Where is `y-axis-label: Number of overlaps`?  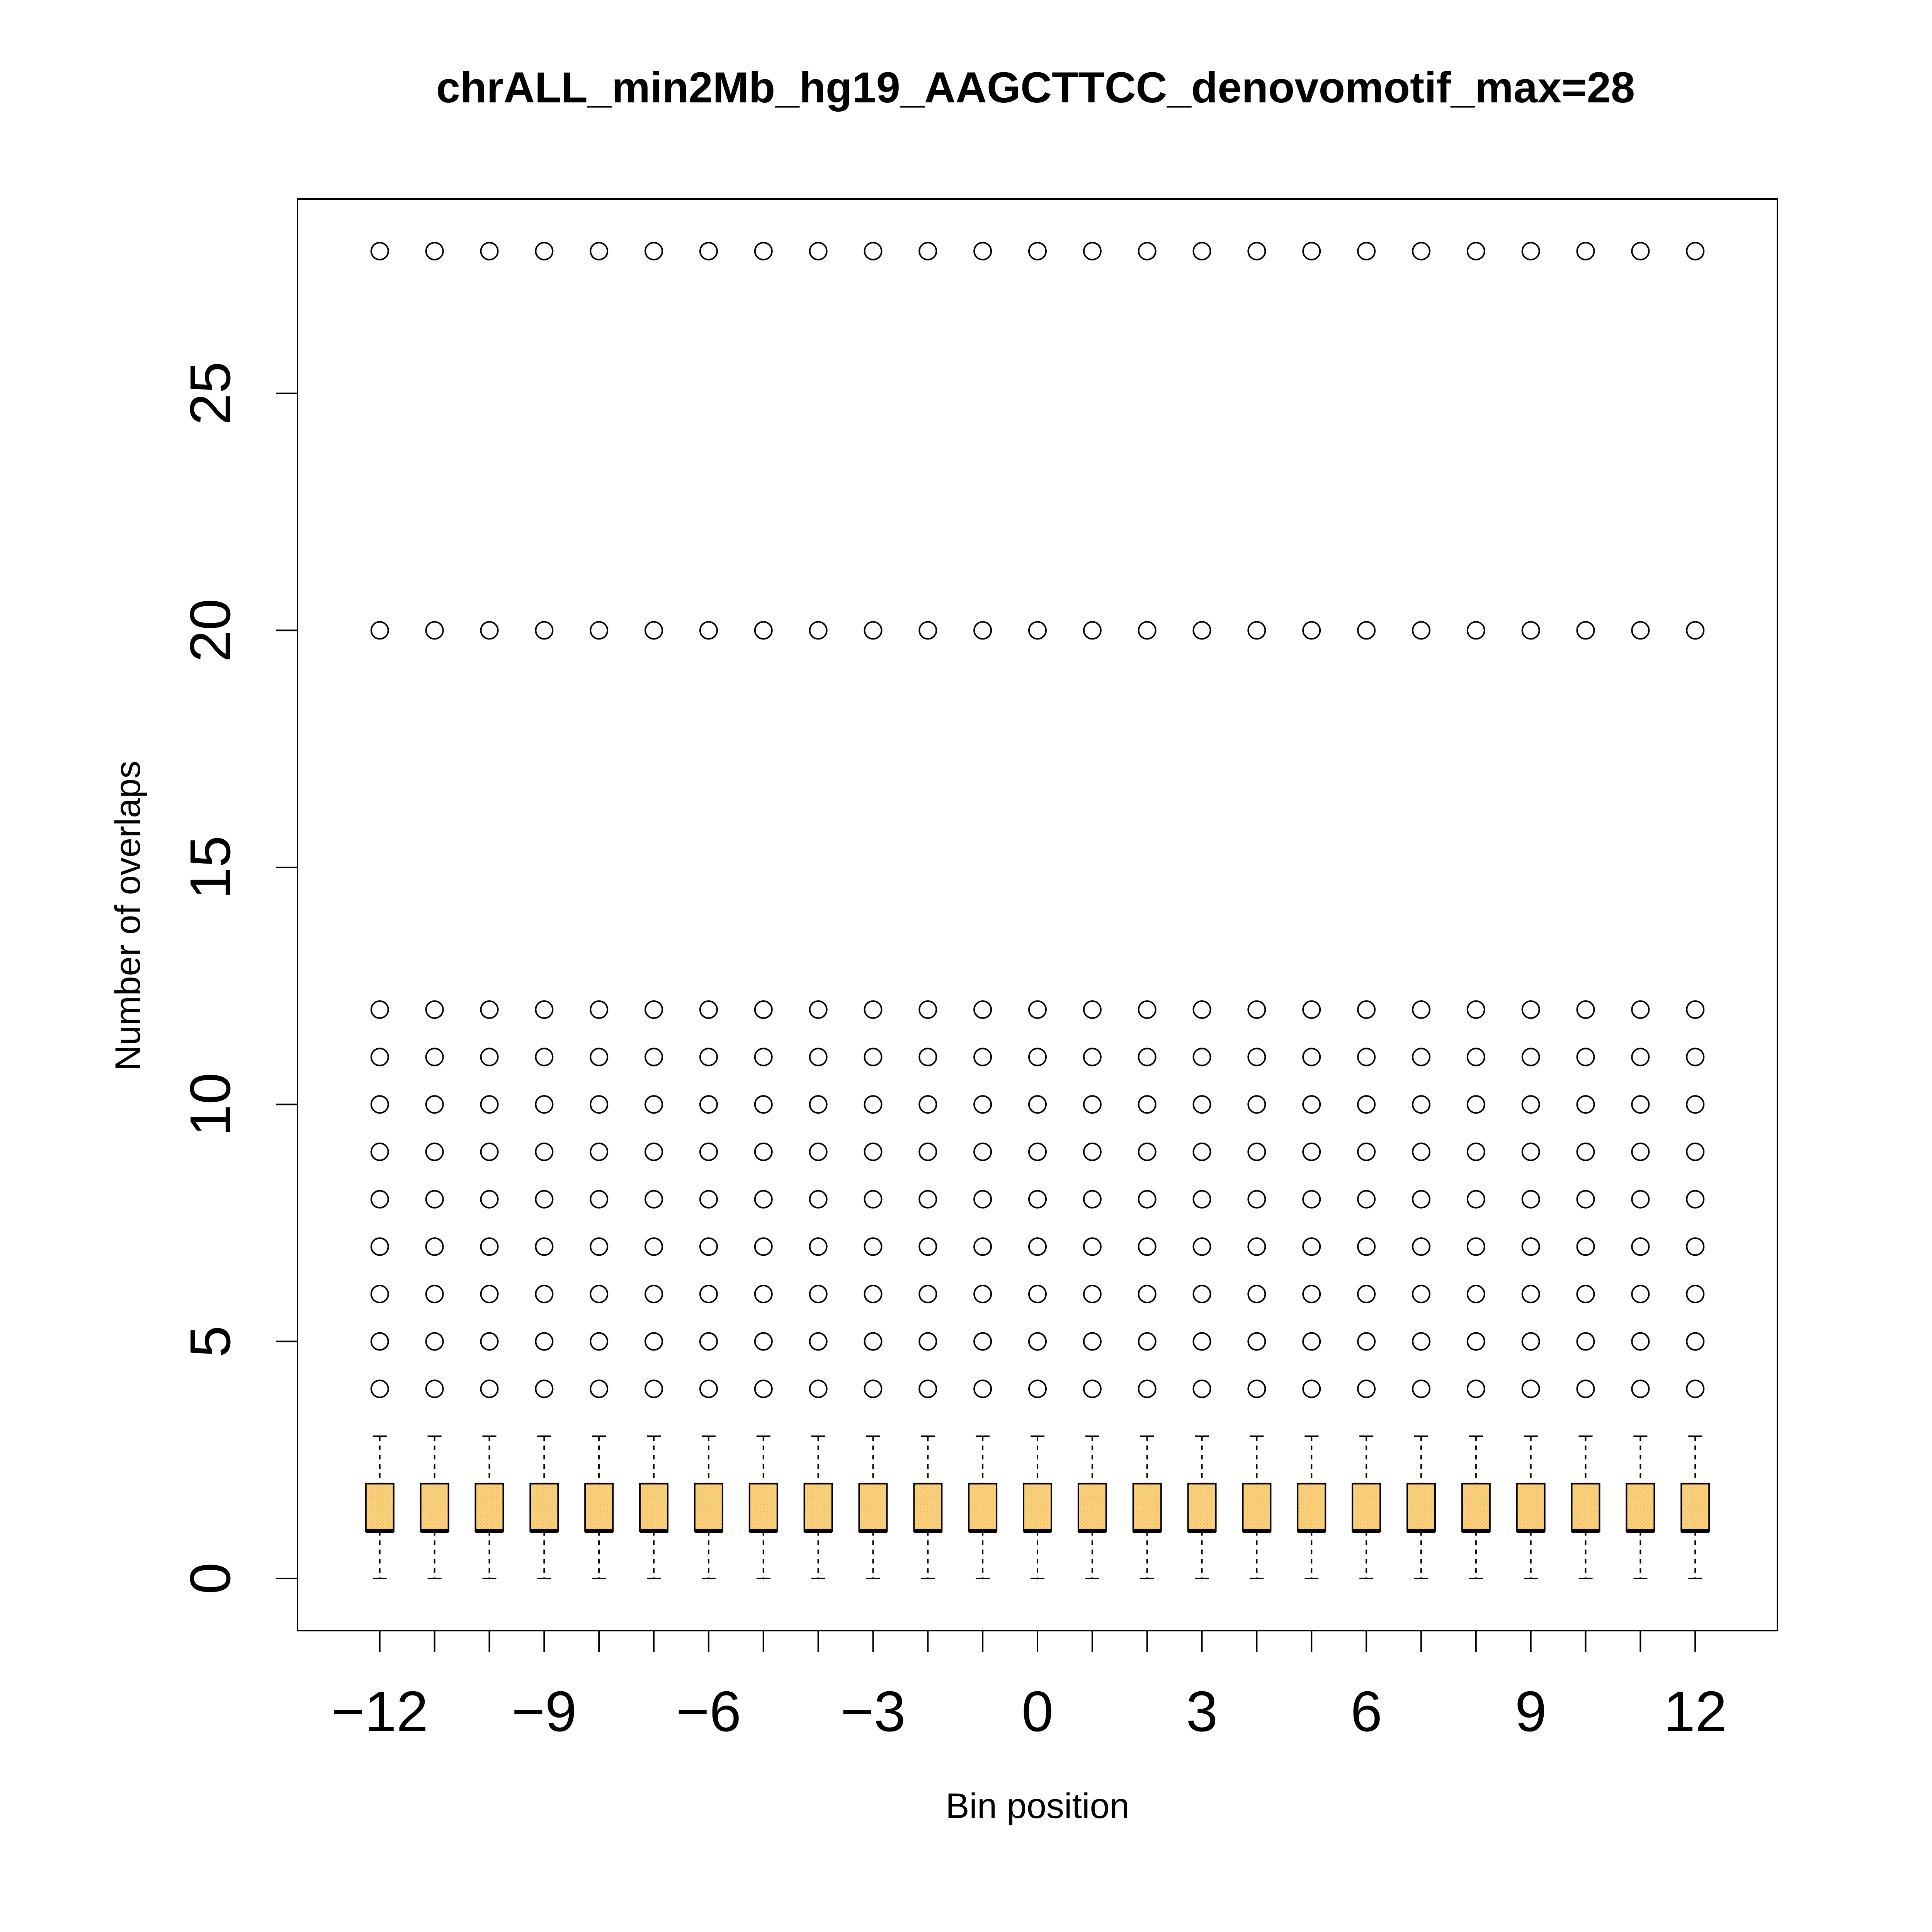
y-axis-label: Number of overlaps is located at coordinates (128, 916).